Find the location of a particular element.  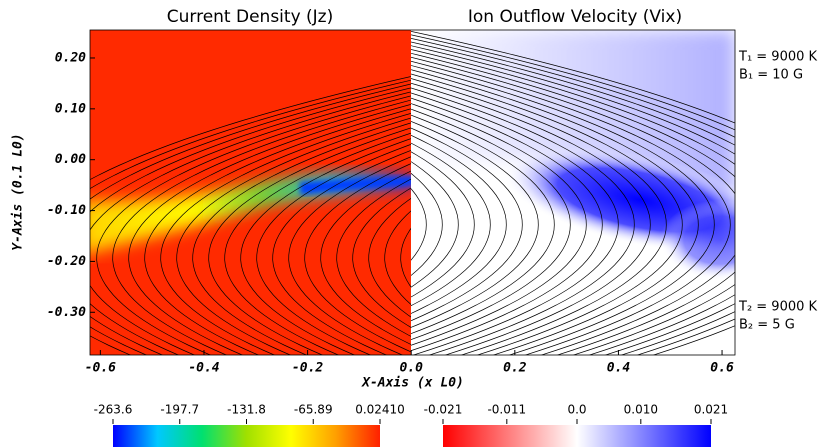

y-axis-label: Y-Axis (0.1 L0) is located at coordinates (18, 191).